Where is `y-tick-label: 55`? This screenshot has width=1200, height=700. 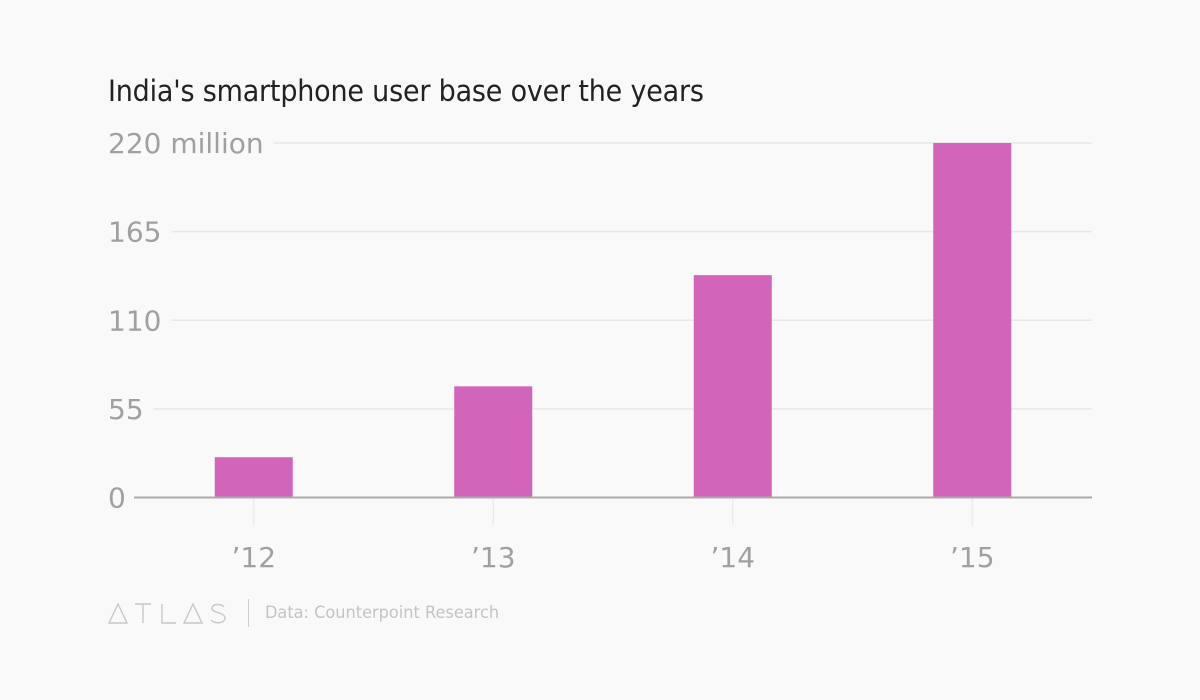 y-tick-label: 55 is located at coordinates (126, 409).